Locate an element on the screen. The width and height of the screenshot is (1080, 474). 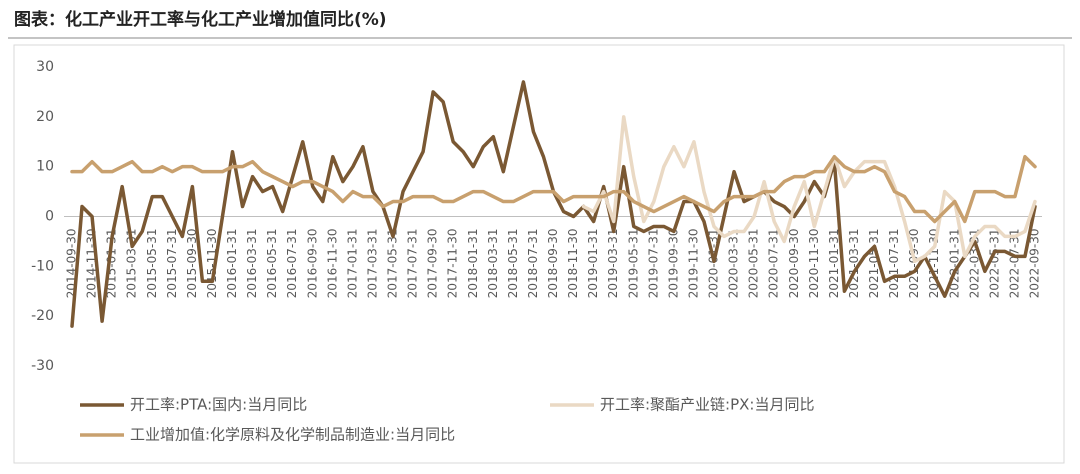
x-tick-label: 2018-11-30 is located at coordinates (573, 264).